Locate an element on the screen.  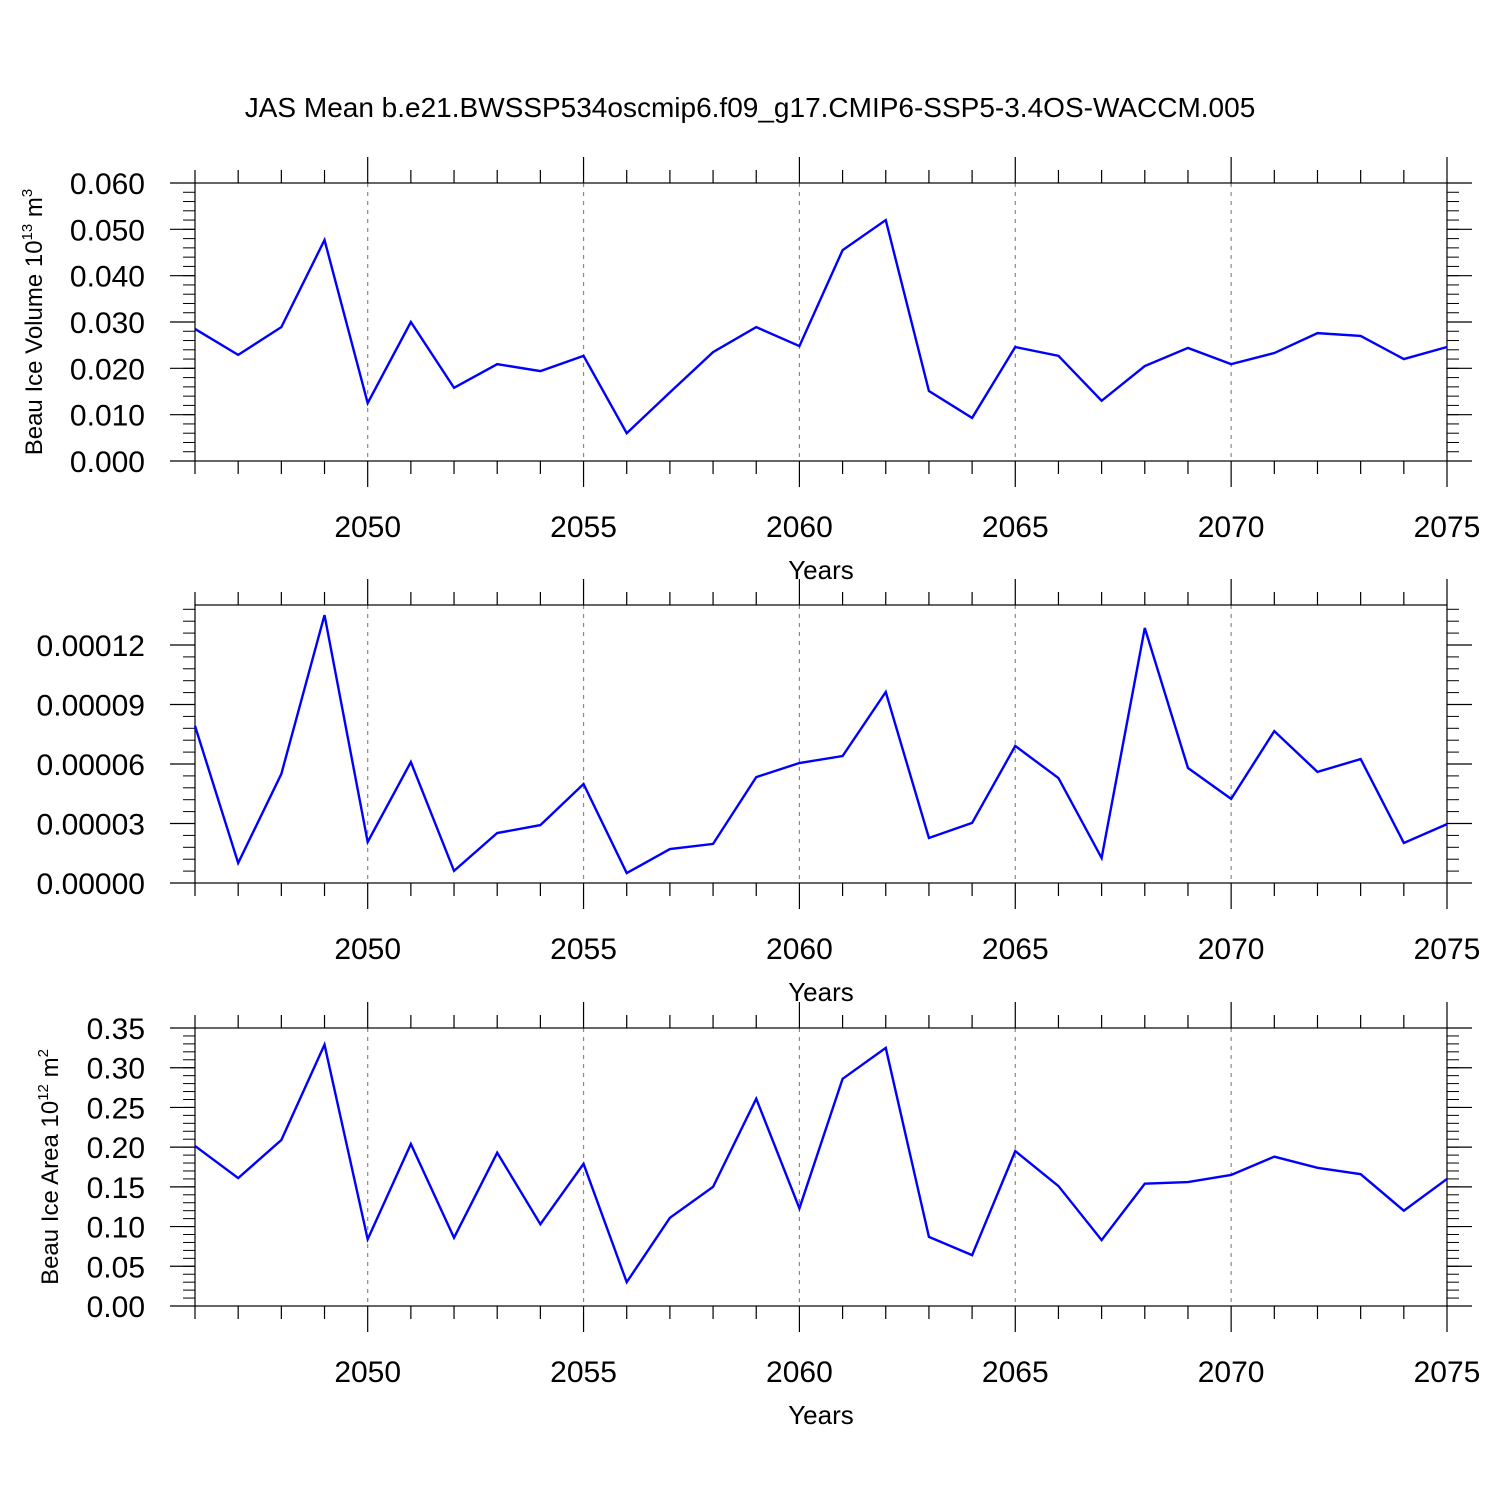
y-axis-label: Beau Ice Area 1012 m2 is located at coordinates (49, 1167).